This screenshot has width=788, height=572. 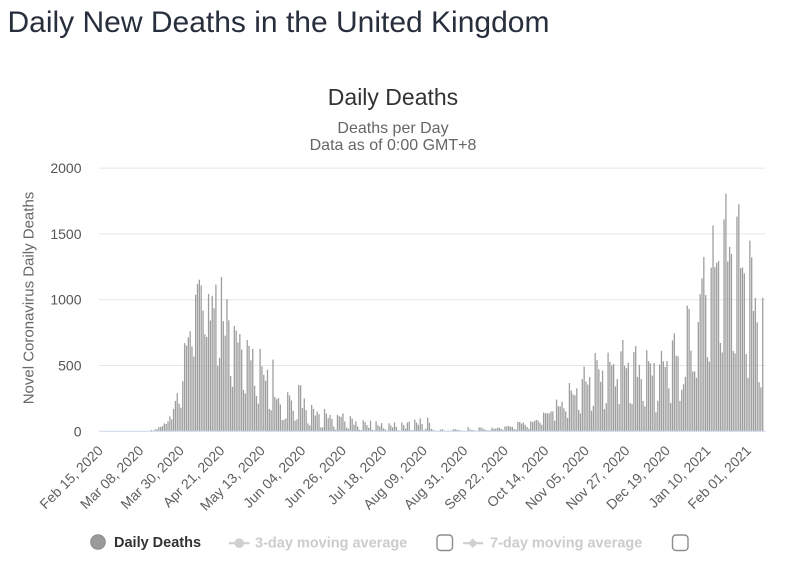 What do you see at coordinates (566, 544) in the screenshot?
I see `svg-text: 7-day moving average` at bounding box center [566, 544].